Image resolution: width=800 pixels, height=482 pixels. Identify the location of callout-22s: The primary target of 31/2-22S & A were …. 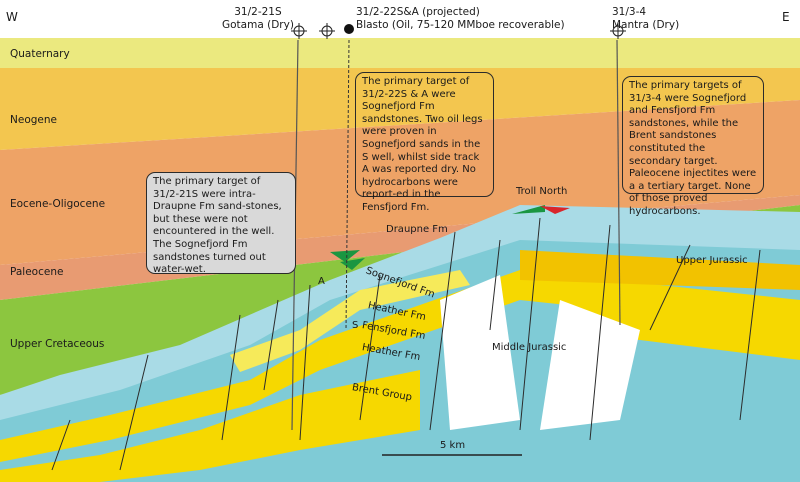
(424, 142).